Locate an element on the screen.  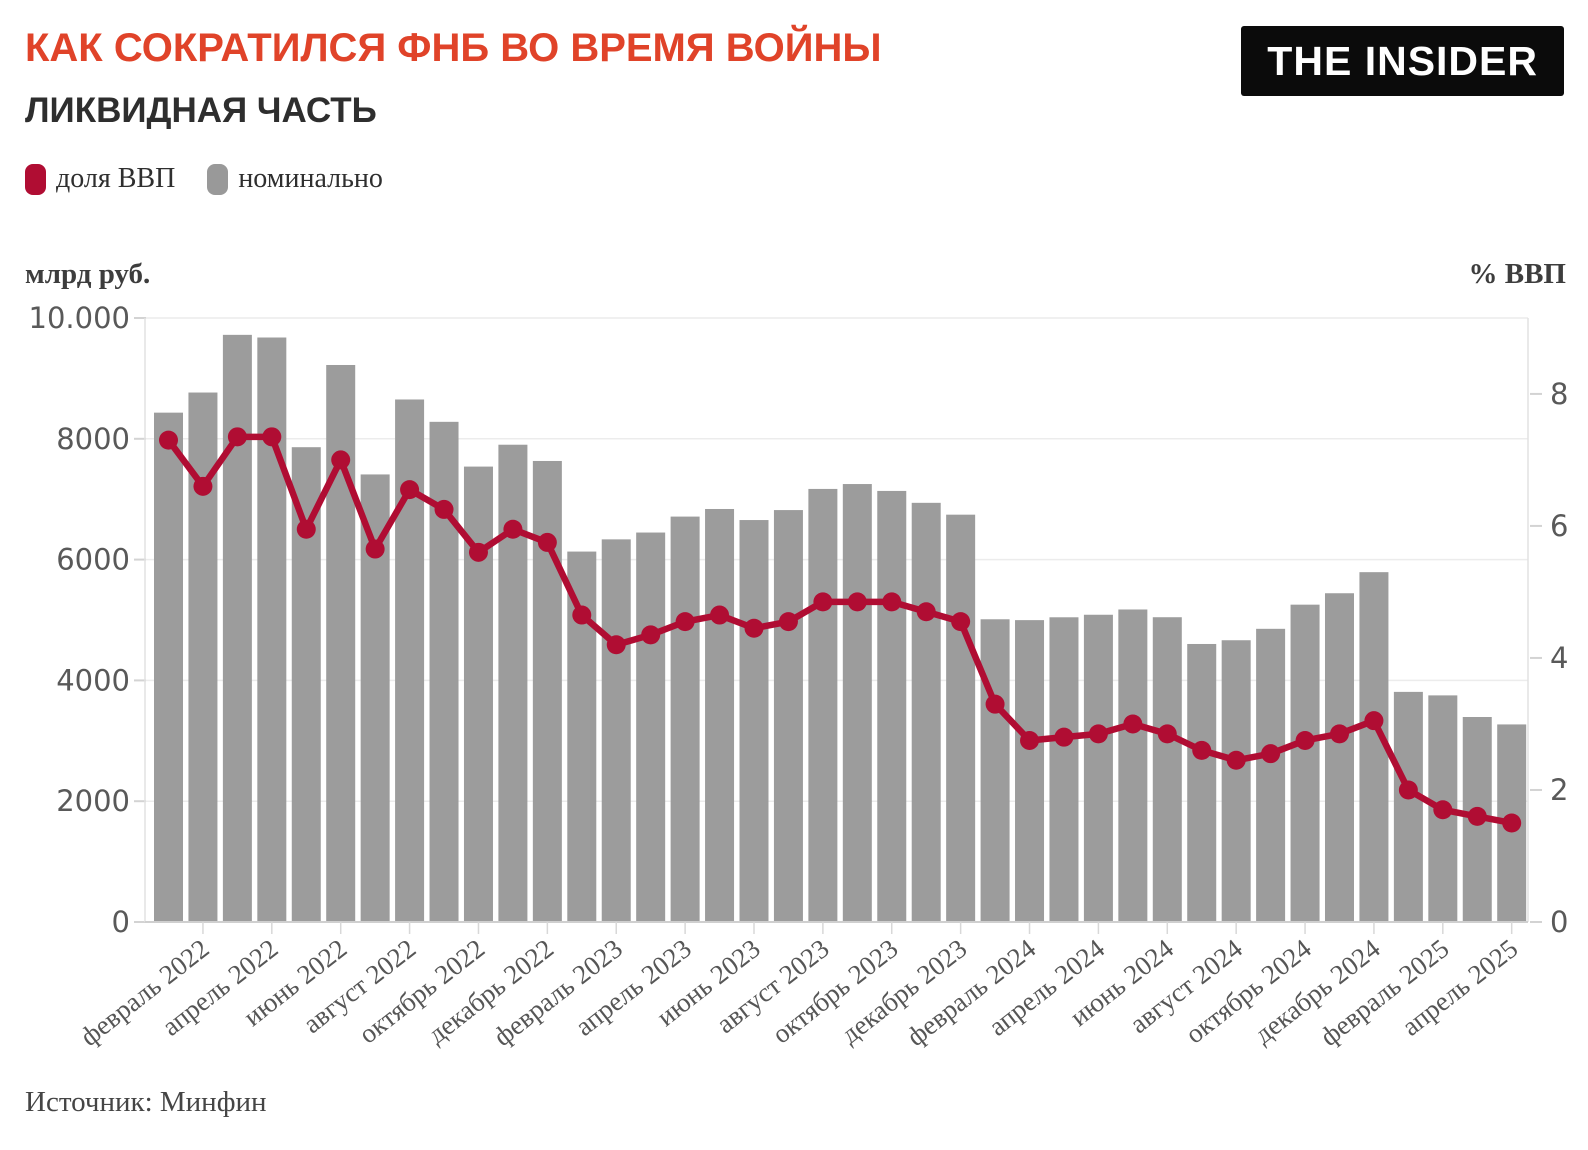
right-axis-title: % ВВП is located at coordinates (1517, 274).